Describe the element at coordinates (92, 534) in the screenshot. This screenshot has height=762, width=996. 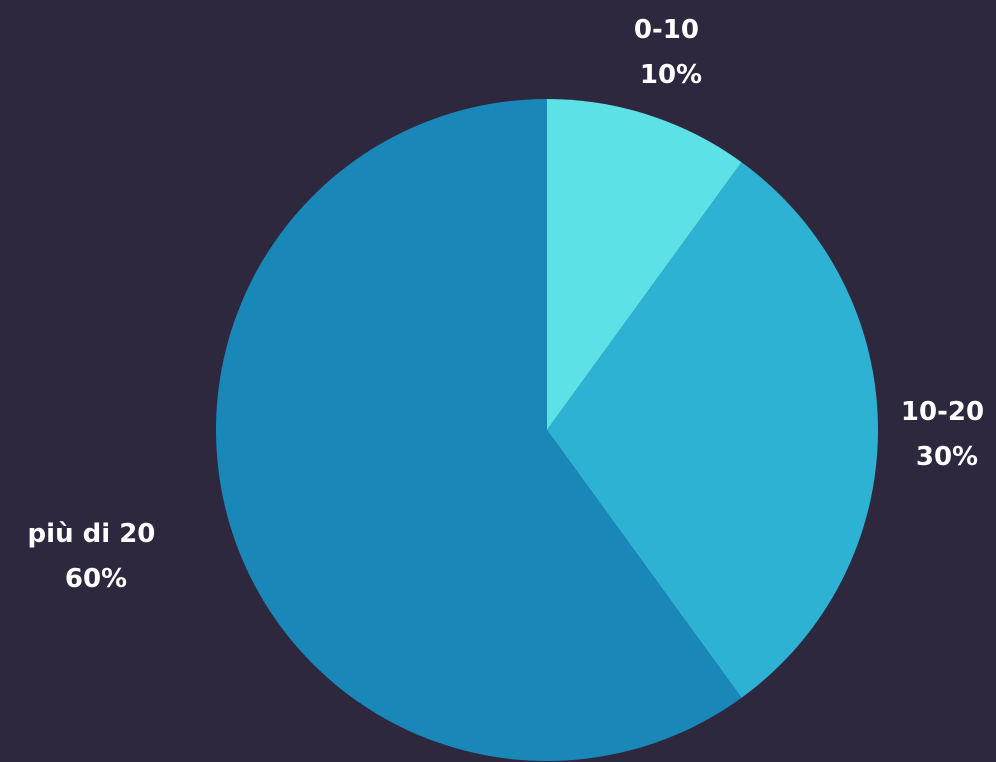
I see `slice-category-label: più di 20` at that location.